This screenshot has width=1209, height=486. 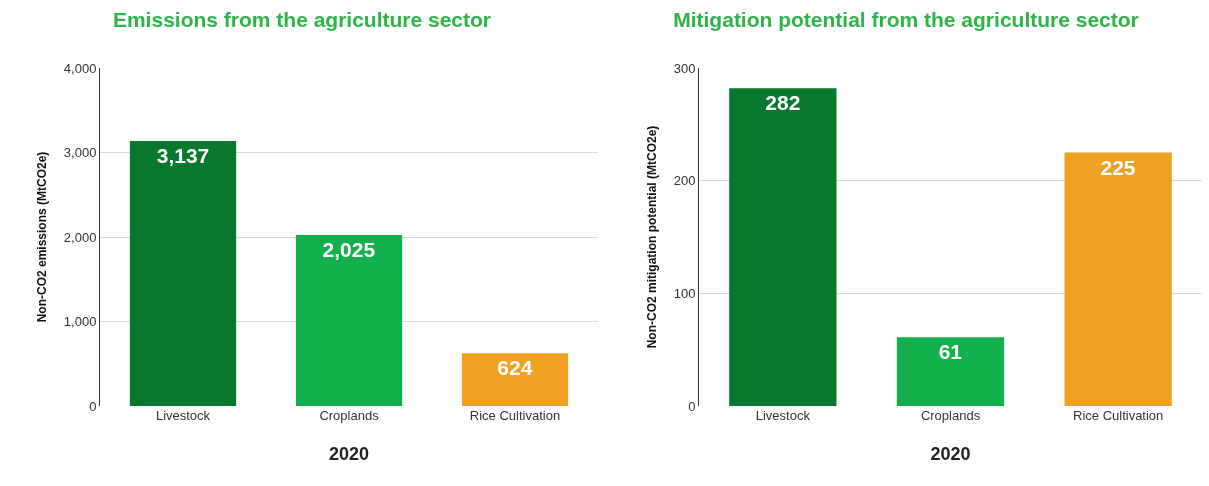 What do you see at coordinates (349, 249) in the screenshot?
I see `data-label: 2,025` at bounding box center [349, 249].